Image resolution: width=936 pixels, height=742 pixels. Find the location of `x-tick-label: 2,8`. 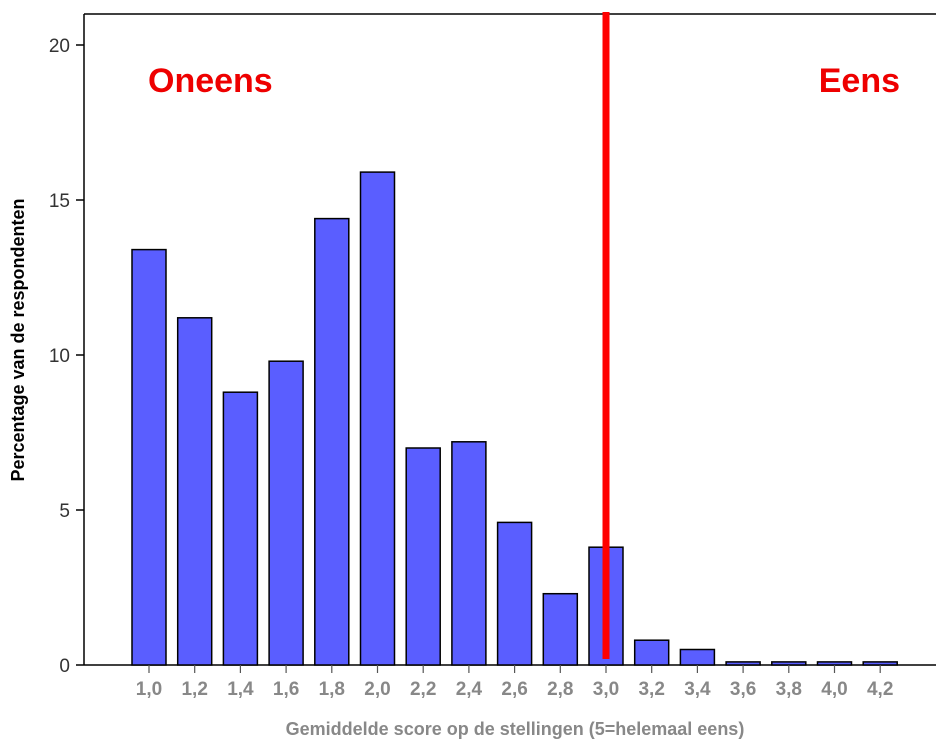

x-tick-label: 2,8 is located at coordinates (560, 689).